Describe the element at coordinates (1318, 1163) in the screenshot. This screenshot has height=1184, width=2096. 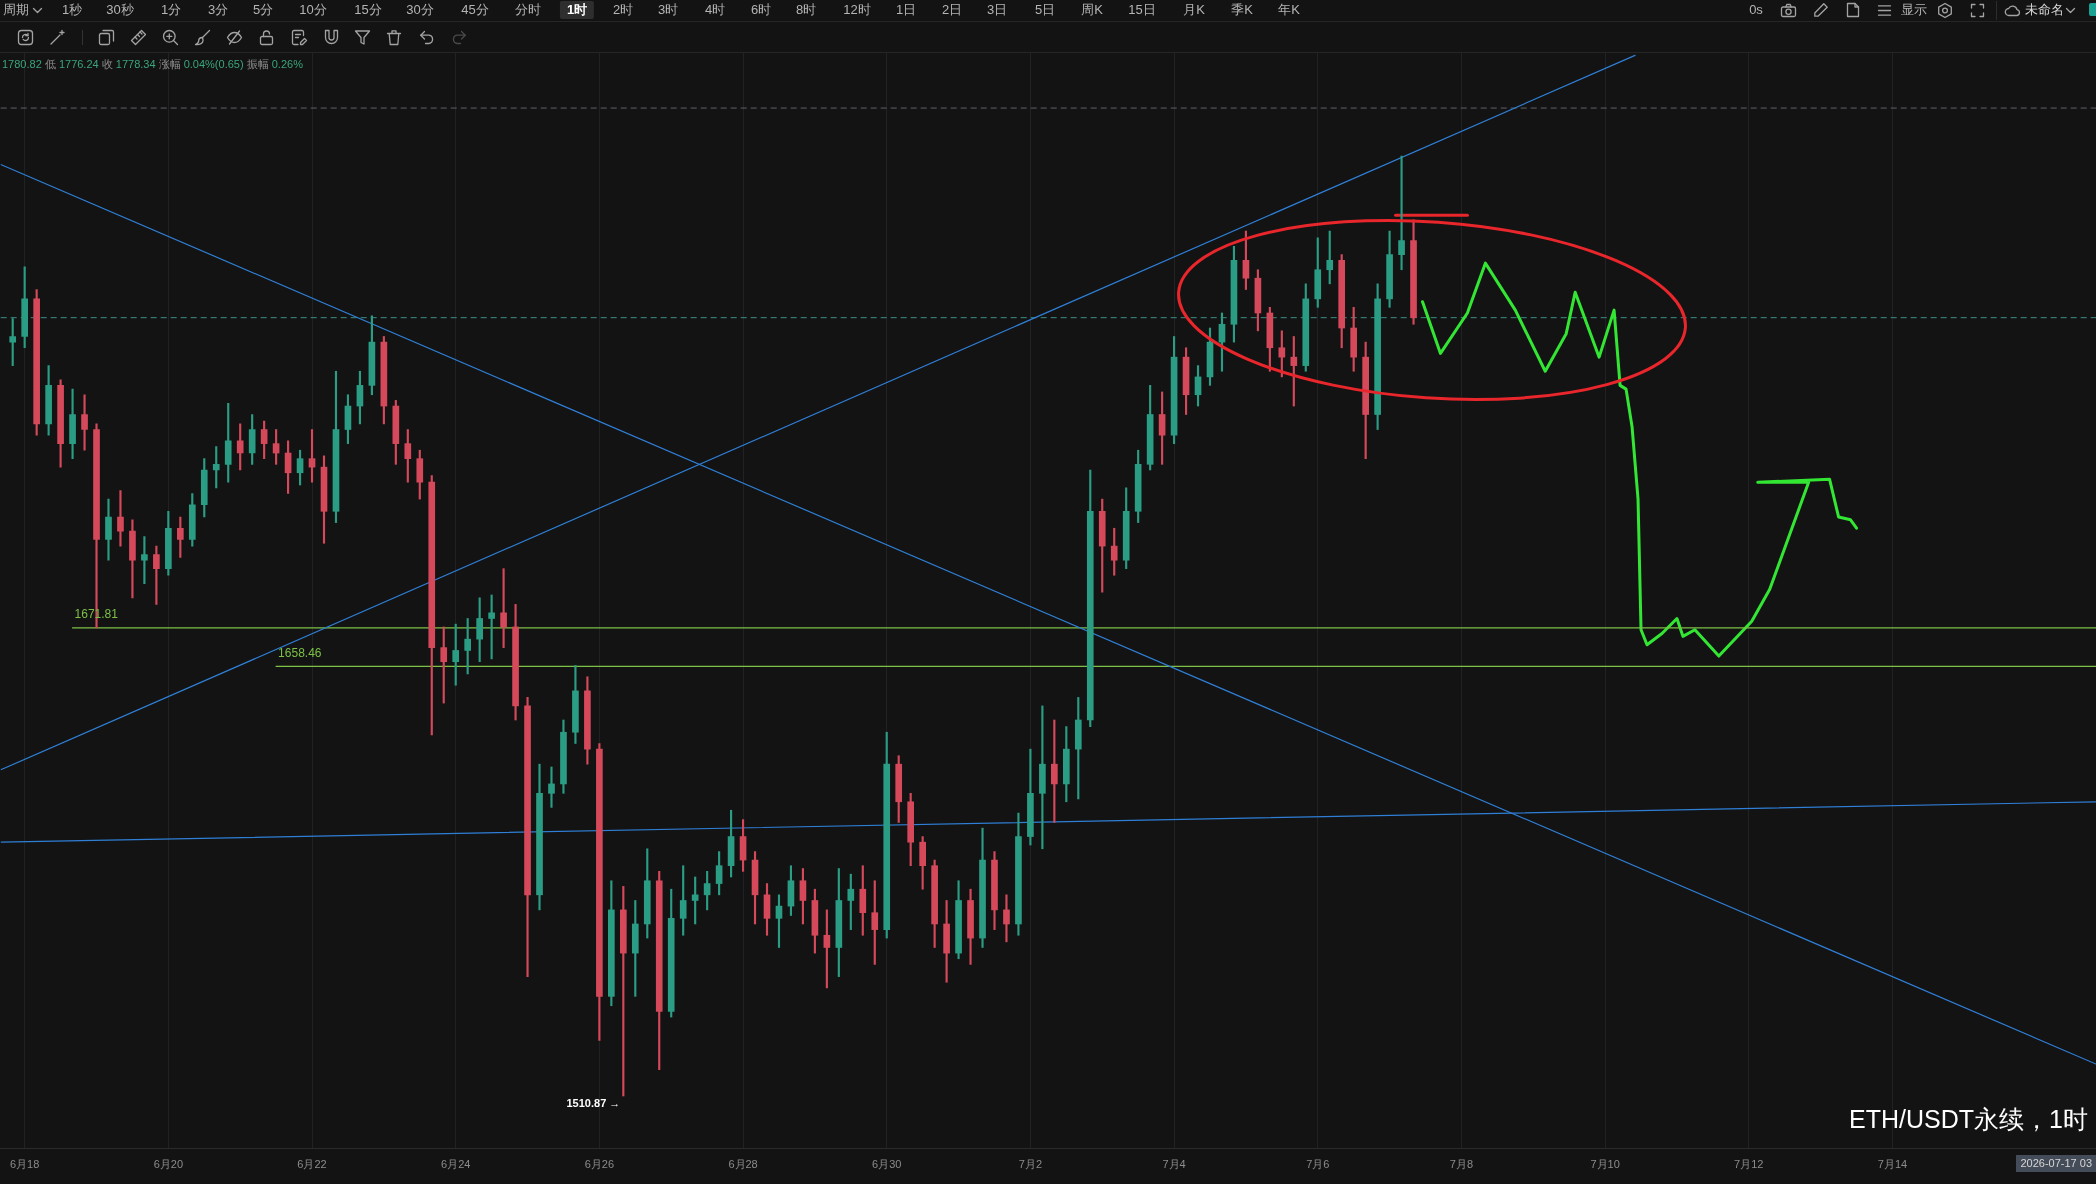
I see `x-tick-label: 7月6` at that location.